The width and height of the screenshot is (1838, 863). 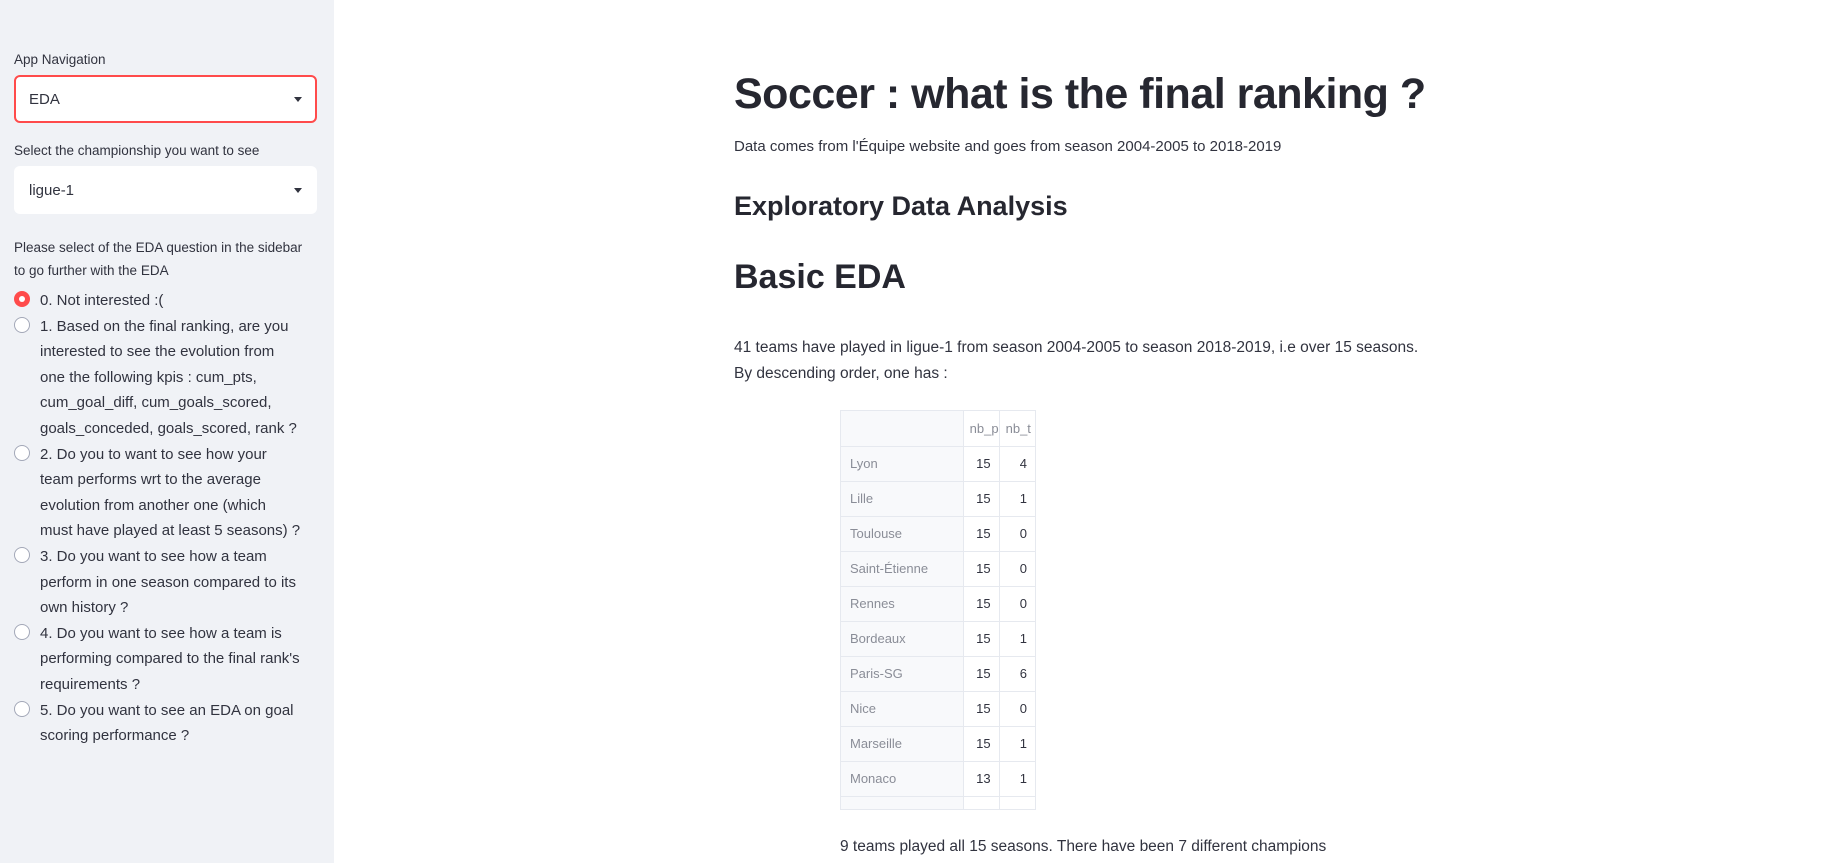 What do you see at coordinates (1080, 94) in the screenshot?
I see `page-title: Soccer : what is the final ranking ?` at bounding box center [1080, 94].